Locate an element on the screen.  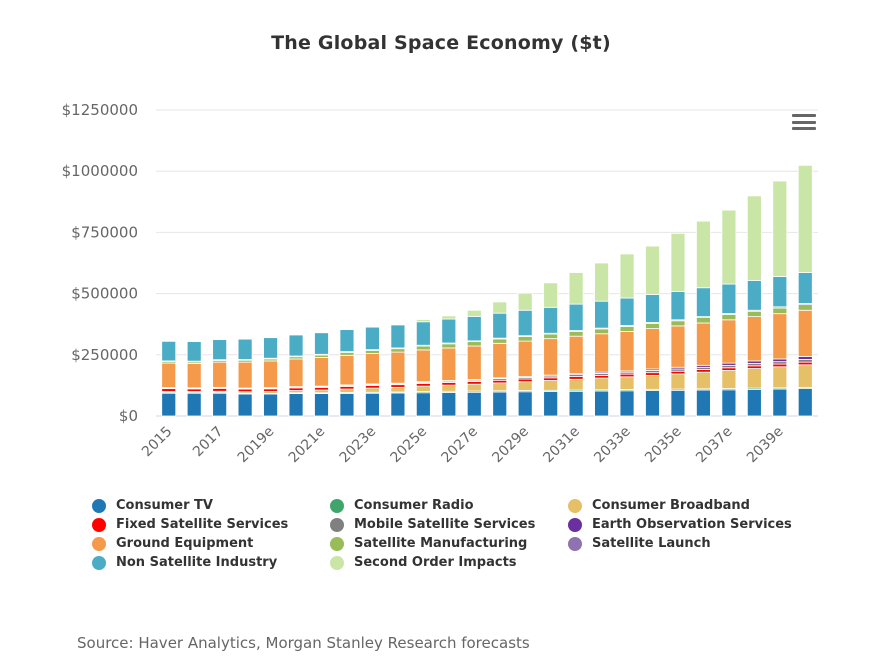
legend-item-second-order-impacts: Second Order Impacts is located at coordinates (423, 562).